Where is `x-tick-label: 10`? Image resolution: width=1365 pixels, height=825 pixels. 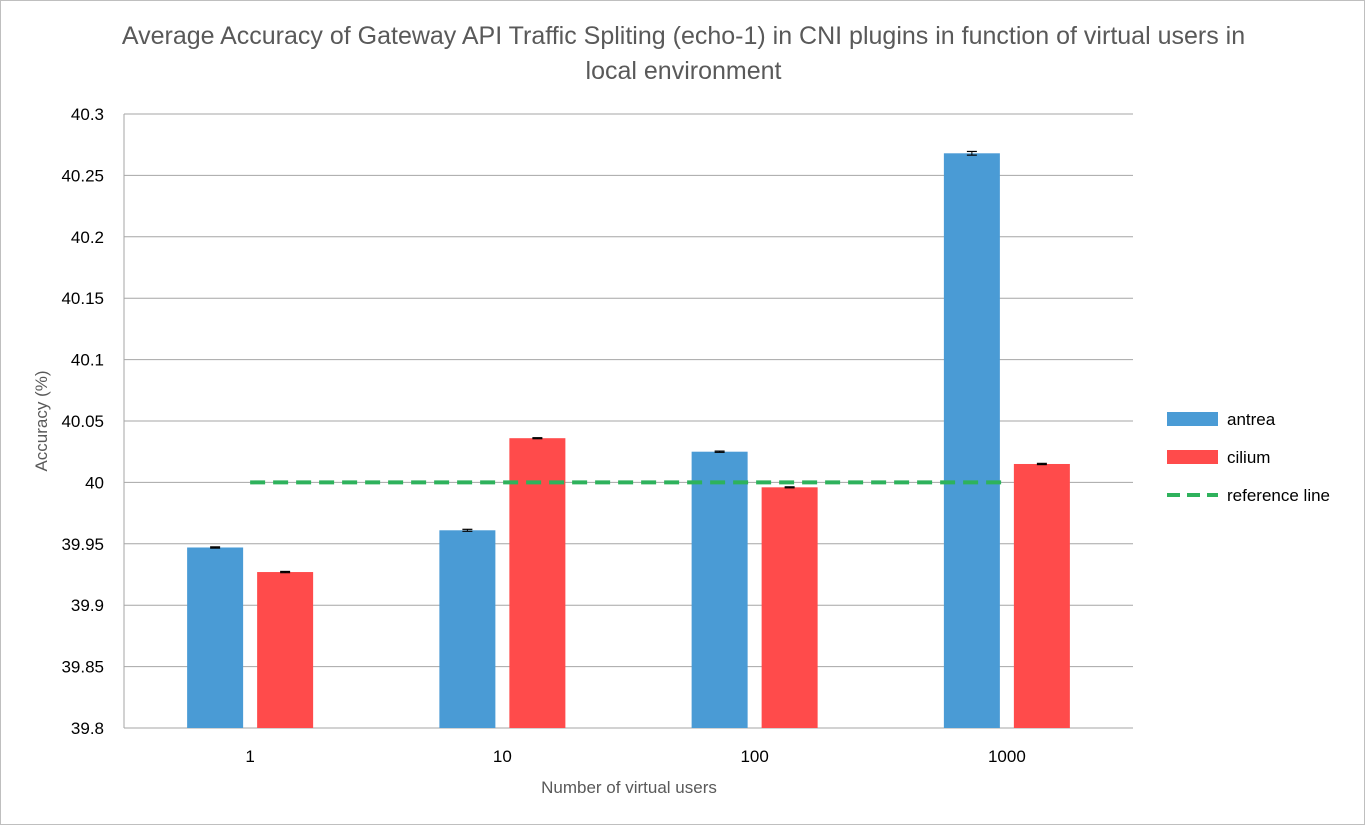 x-tick-label: 10 is located at coordinates (502, 756).